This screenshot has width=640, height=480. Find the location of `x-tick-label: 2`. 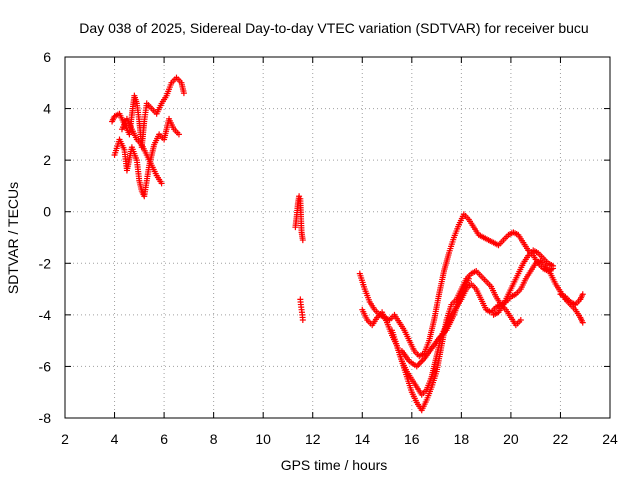

x-tick-label: 2 is located at coordinates (65, 439).